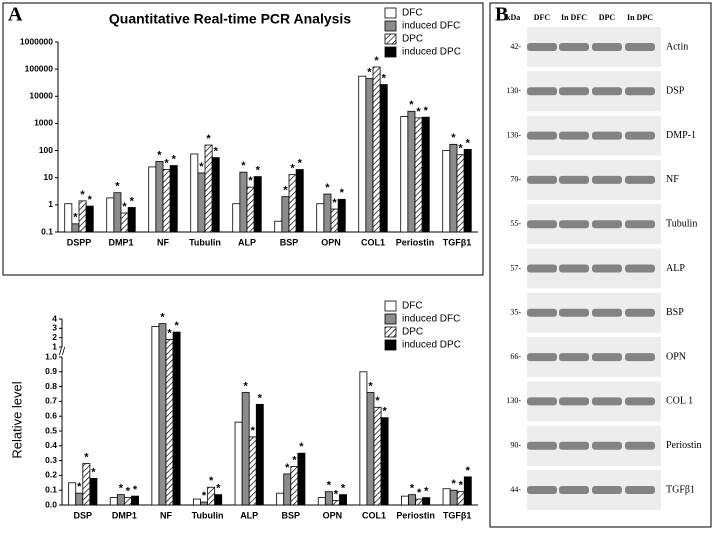 Image resolution: width=714 pixels, height=535 pixels. I want to click on legend-label: induced DPC, so click(431, 52).